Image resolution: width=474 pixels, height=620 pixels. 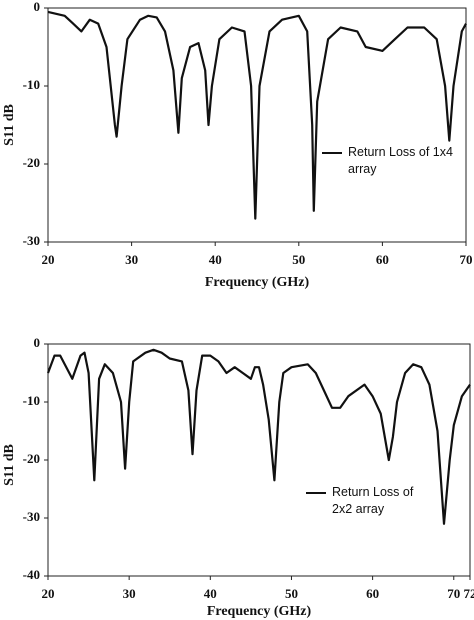 I want to click on legend-entry: Return Loss of 2x2 array, so click(x=371, y=501).